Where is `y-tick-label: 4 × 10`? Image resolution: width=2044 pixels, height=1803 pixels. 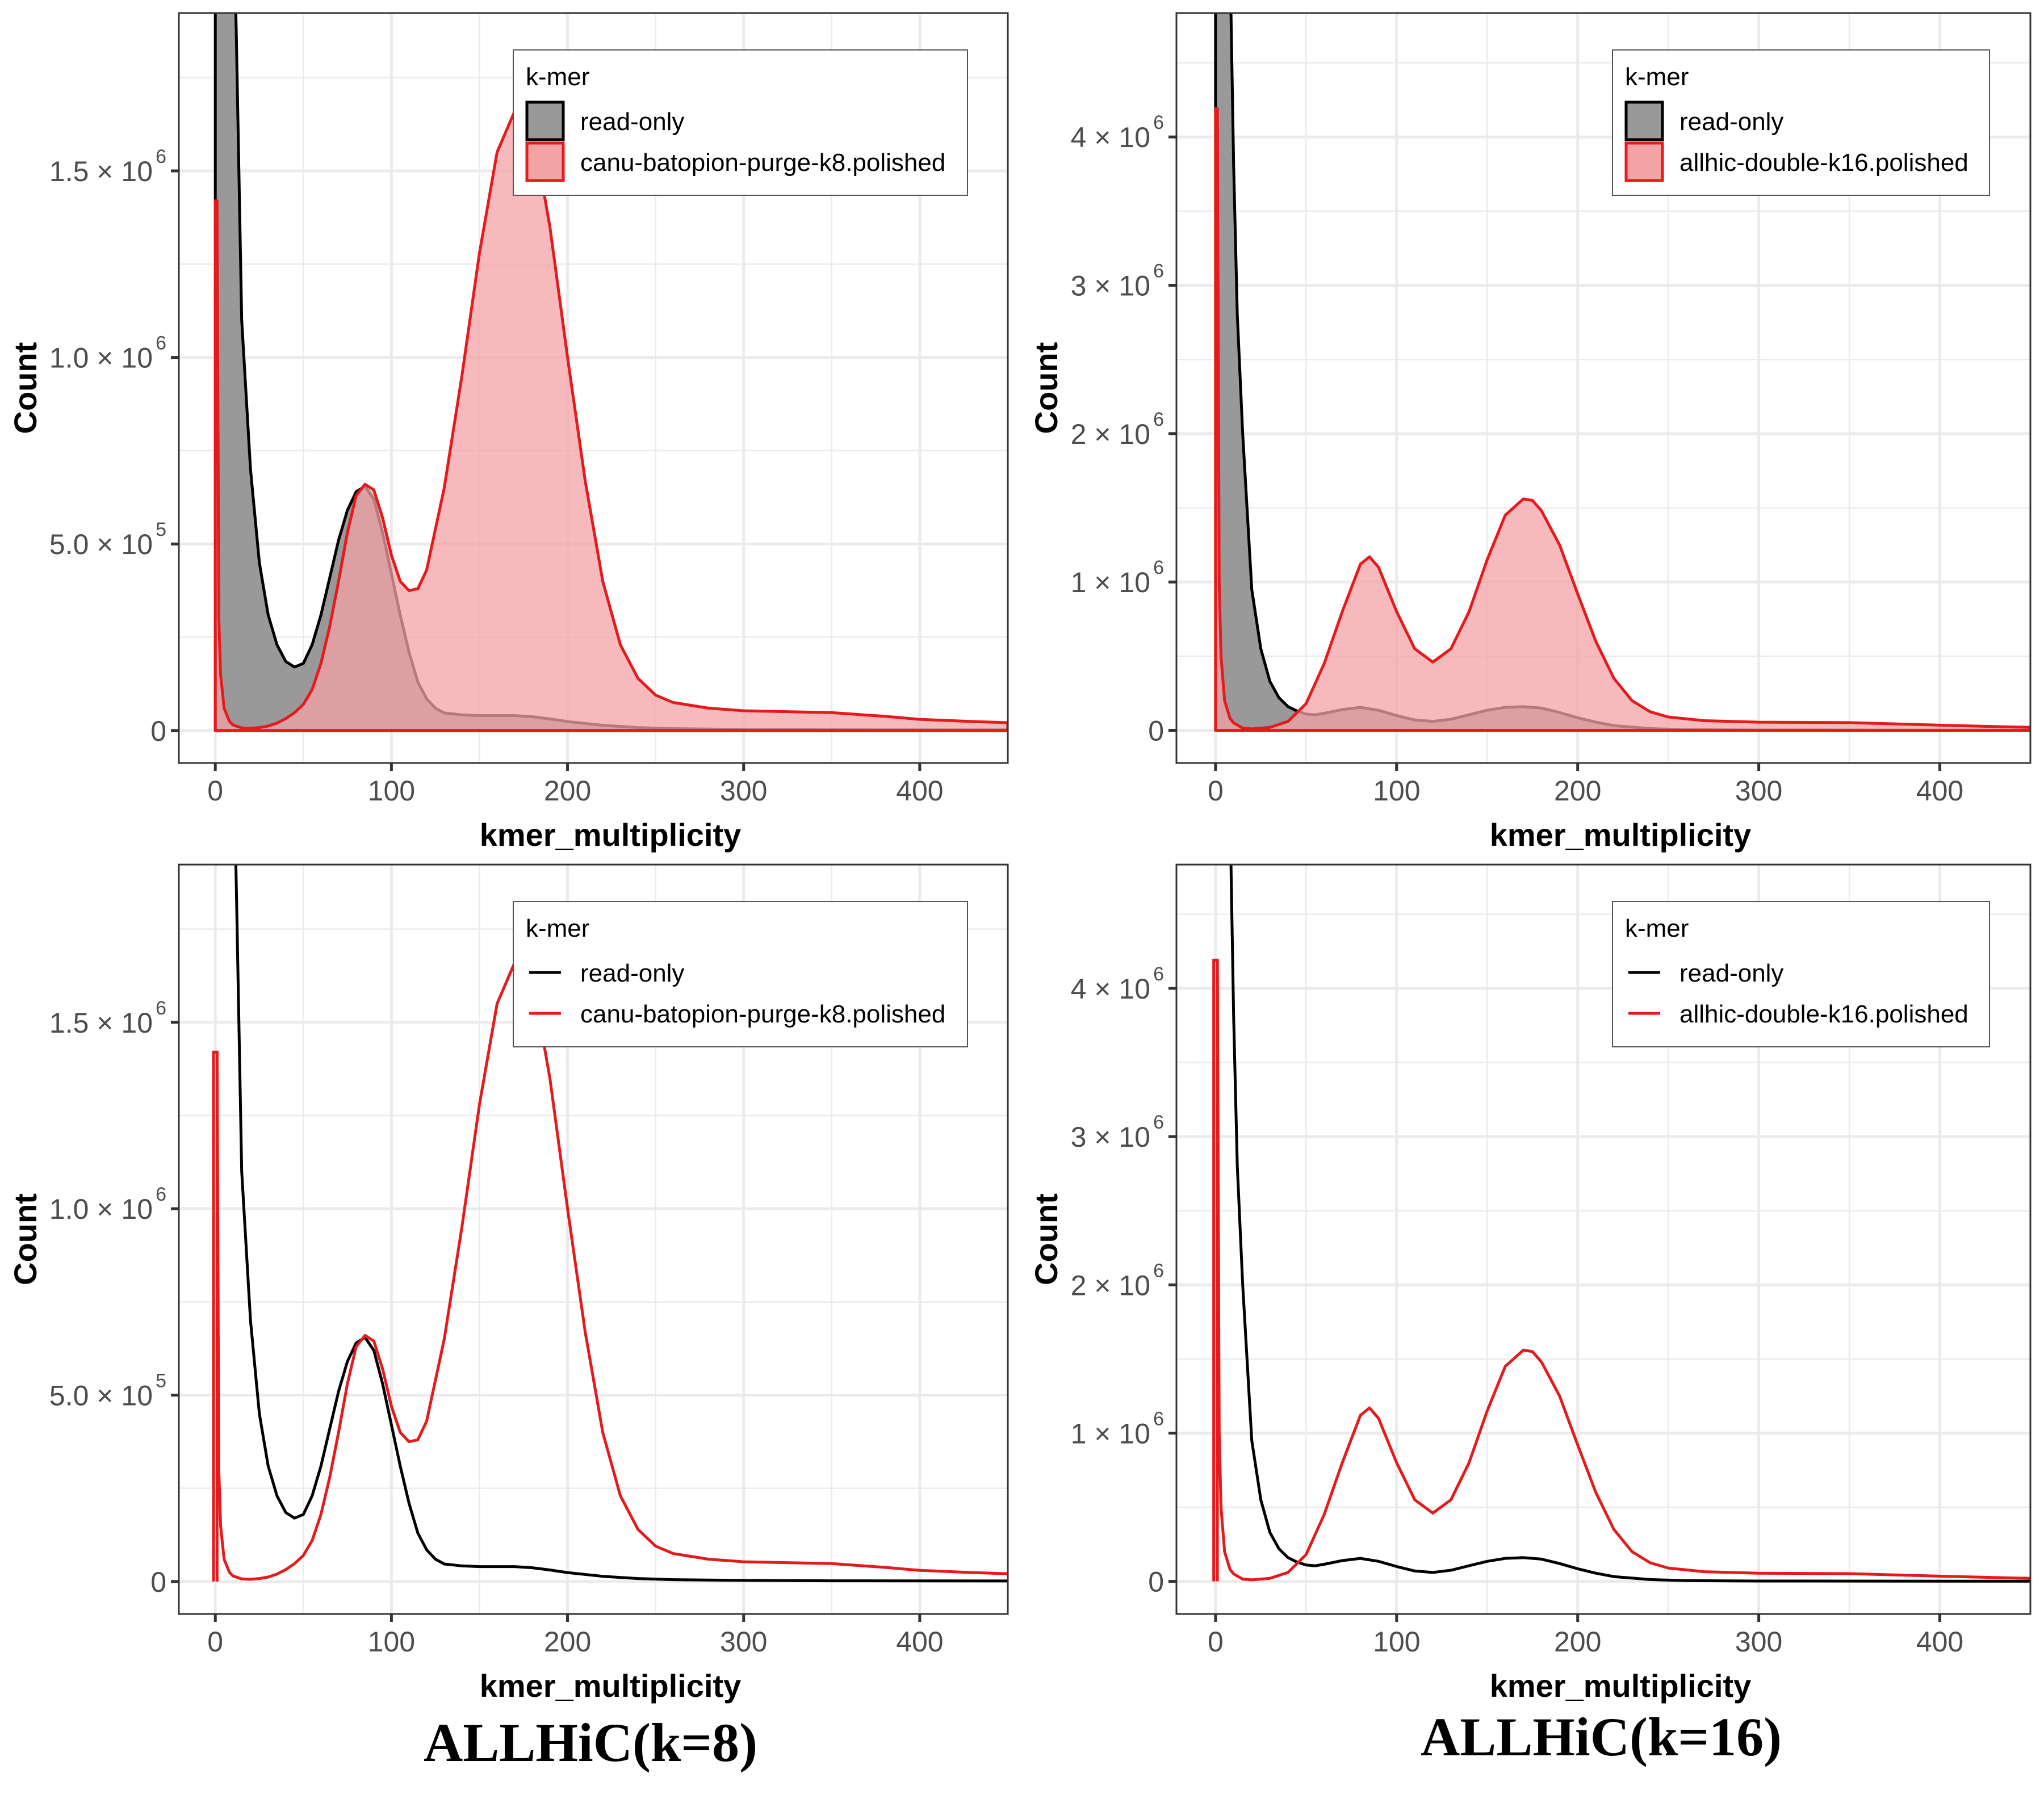
y-tick-label: 4 × 10 is located at coordinates (1110, 989).